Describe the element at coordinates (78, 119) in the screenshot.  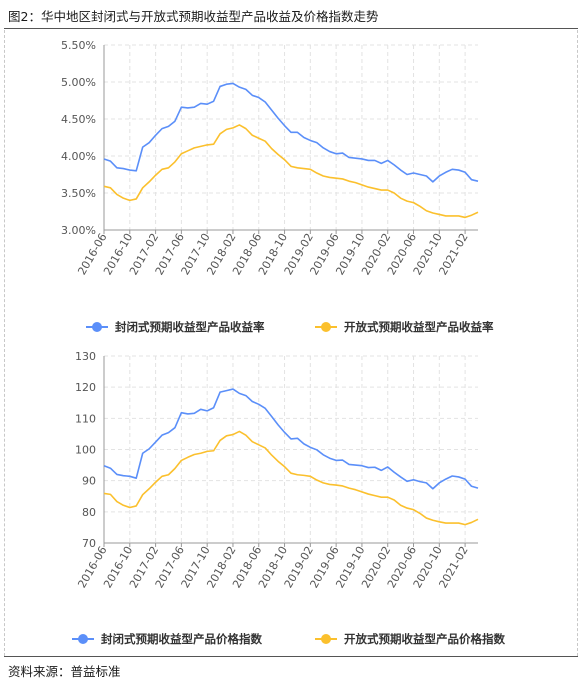
I see `y-tick-label: 4.50%` at that location.